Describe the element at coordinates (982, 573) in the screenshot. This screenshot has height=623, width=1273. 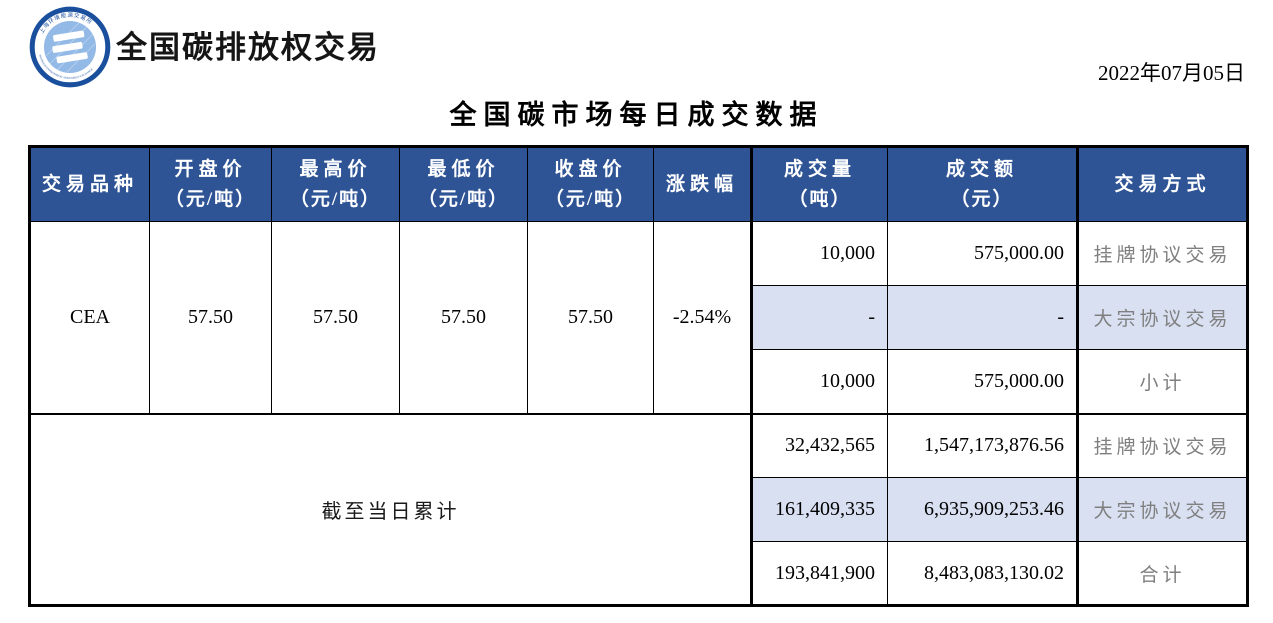
I see `amount-cell: 8,483,083,130.02` at that location.